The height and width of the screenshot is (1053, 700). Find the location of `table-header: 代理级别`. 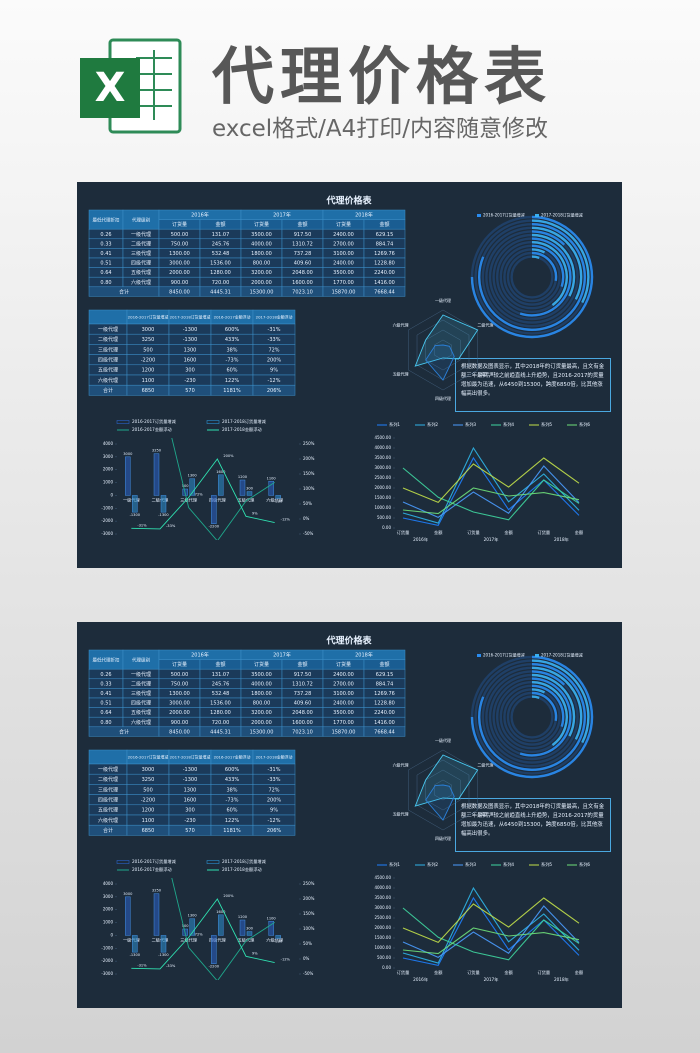

table-header: 代理级别 is located at coordinates (141, 659).